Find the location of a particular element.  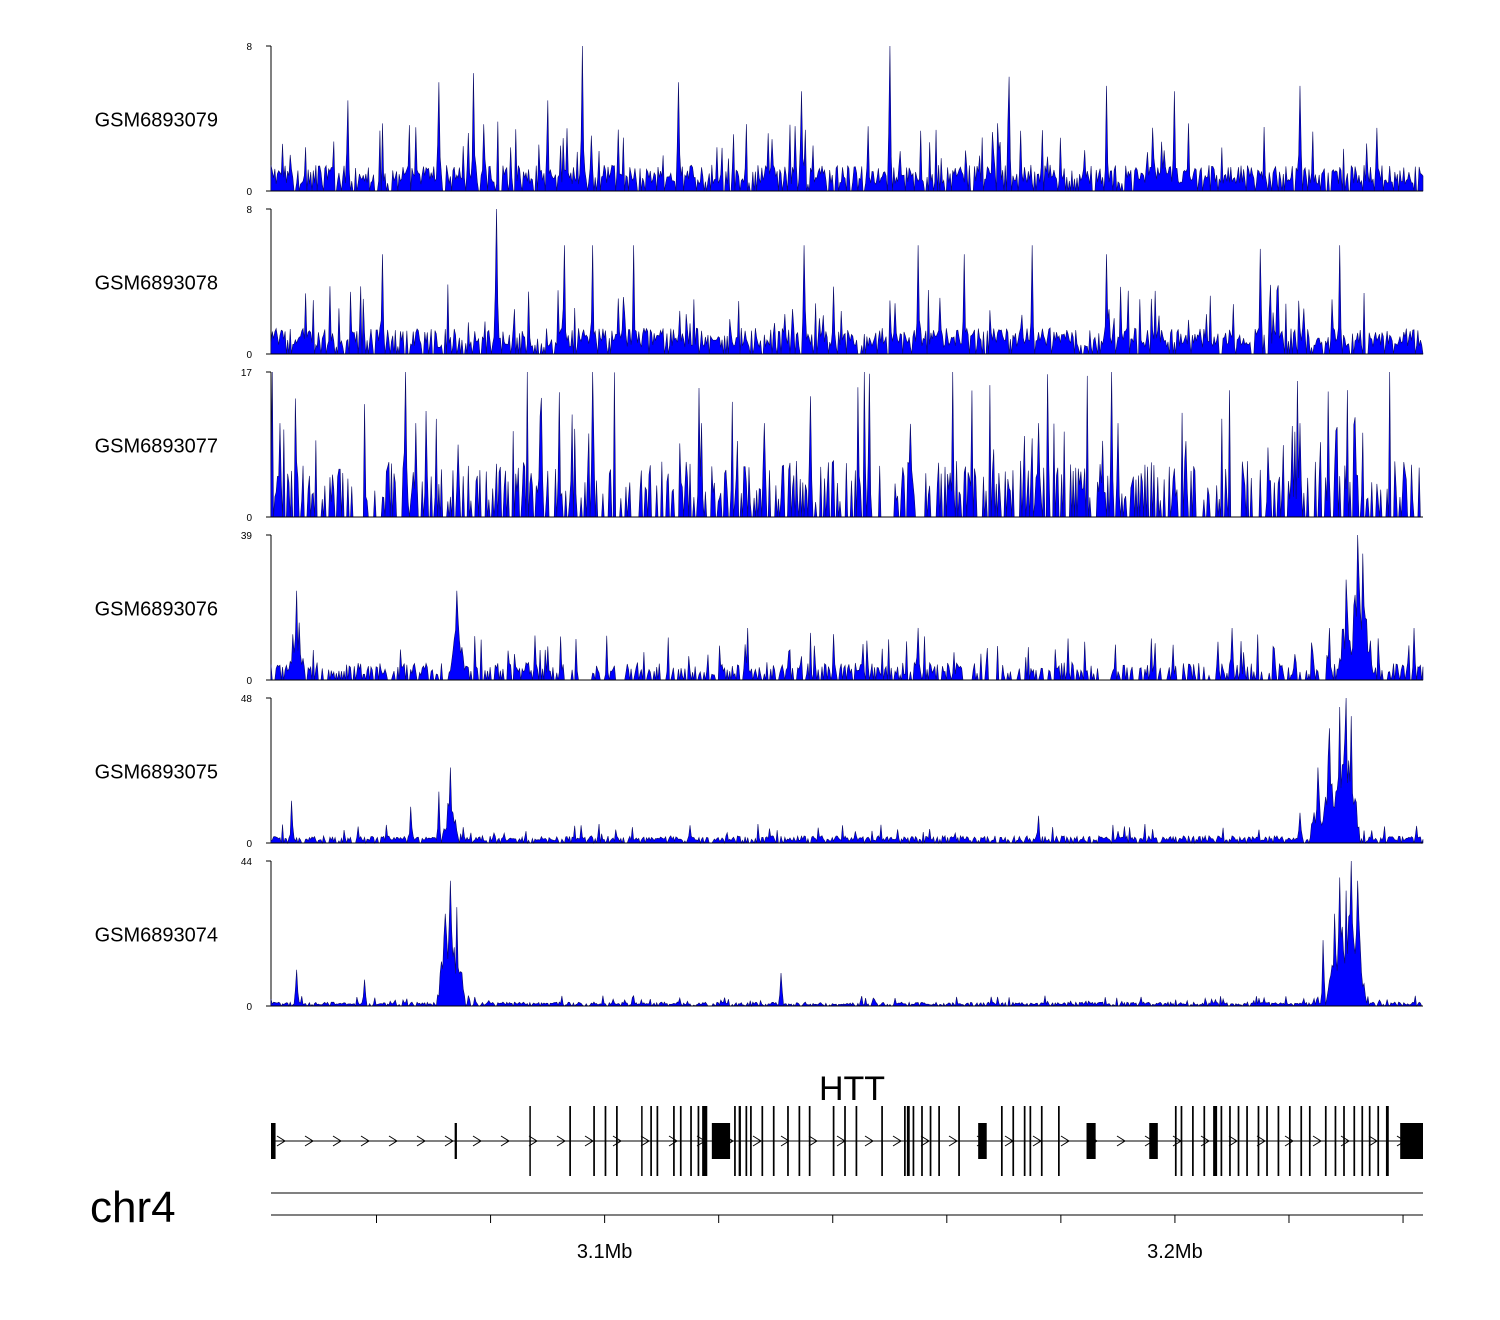

track-GSM6893075: GSM6893075 48 0 is located at coordinates (759, 772).